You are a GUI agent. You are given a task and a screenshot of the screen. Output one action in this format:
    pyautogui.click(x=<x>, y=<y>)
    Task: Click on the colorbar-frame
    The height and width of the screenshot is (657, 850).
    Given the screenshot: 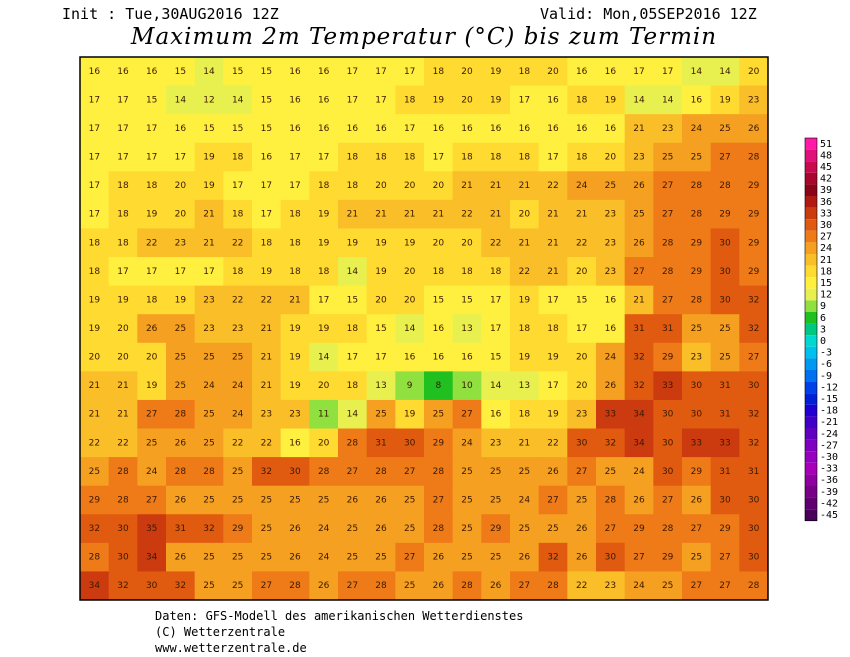 What is the action you would take?
    pyautogui.click(x=811, y=329)
    